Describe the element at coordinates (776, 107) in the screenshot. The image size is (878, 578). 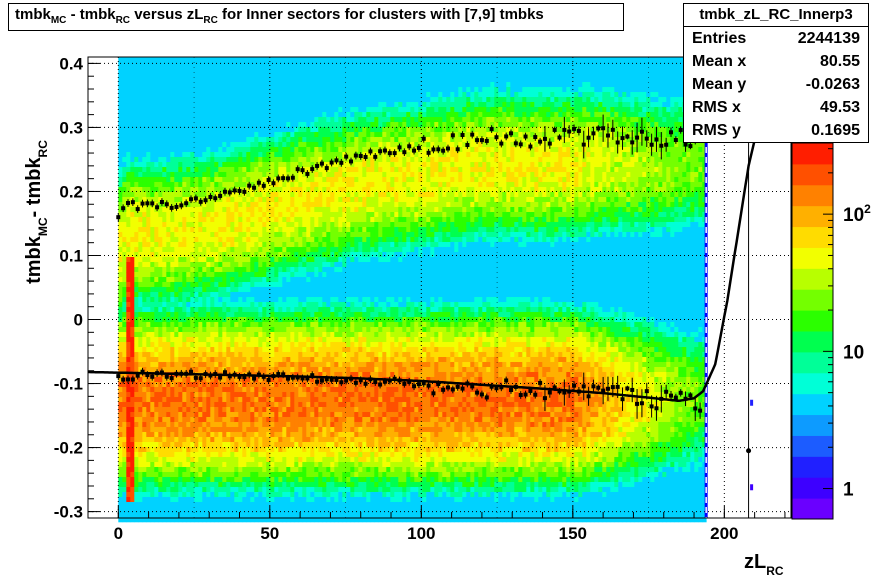
I see `stats-row-rms-x: RMS x 49.53` at that location.